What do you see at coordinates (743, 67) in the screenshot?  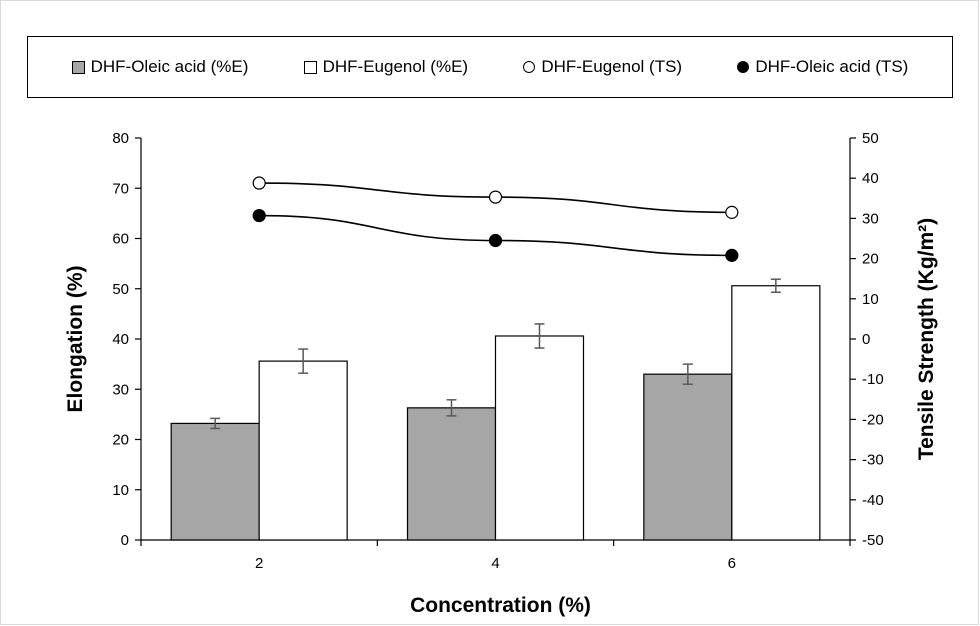 I see `legend-marker-oleic-ts` at bounding box center [743, 67].